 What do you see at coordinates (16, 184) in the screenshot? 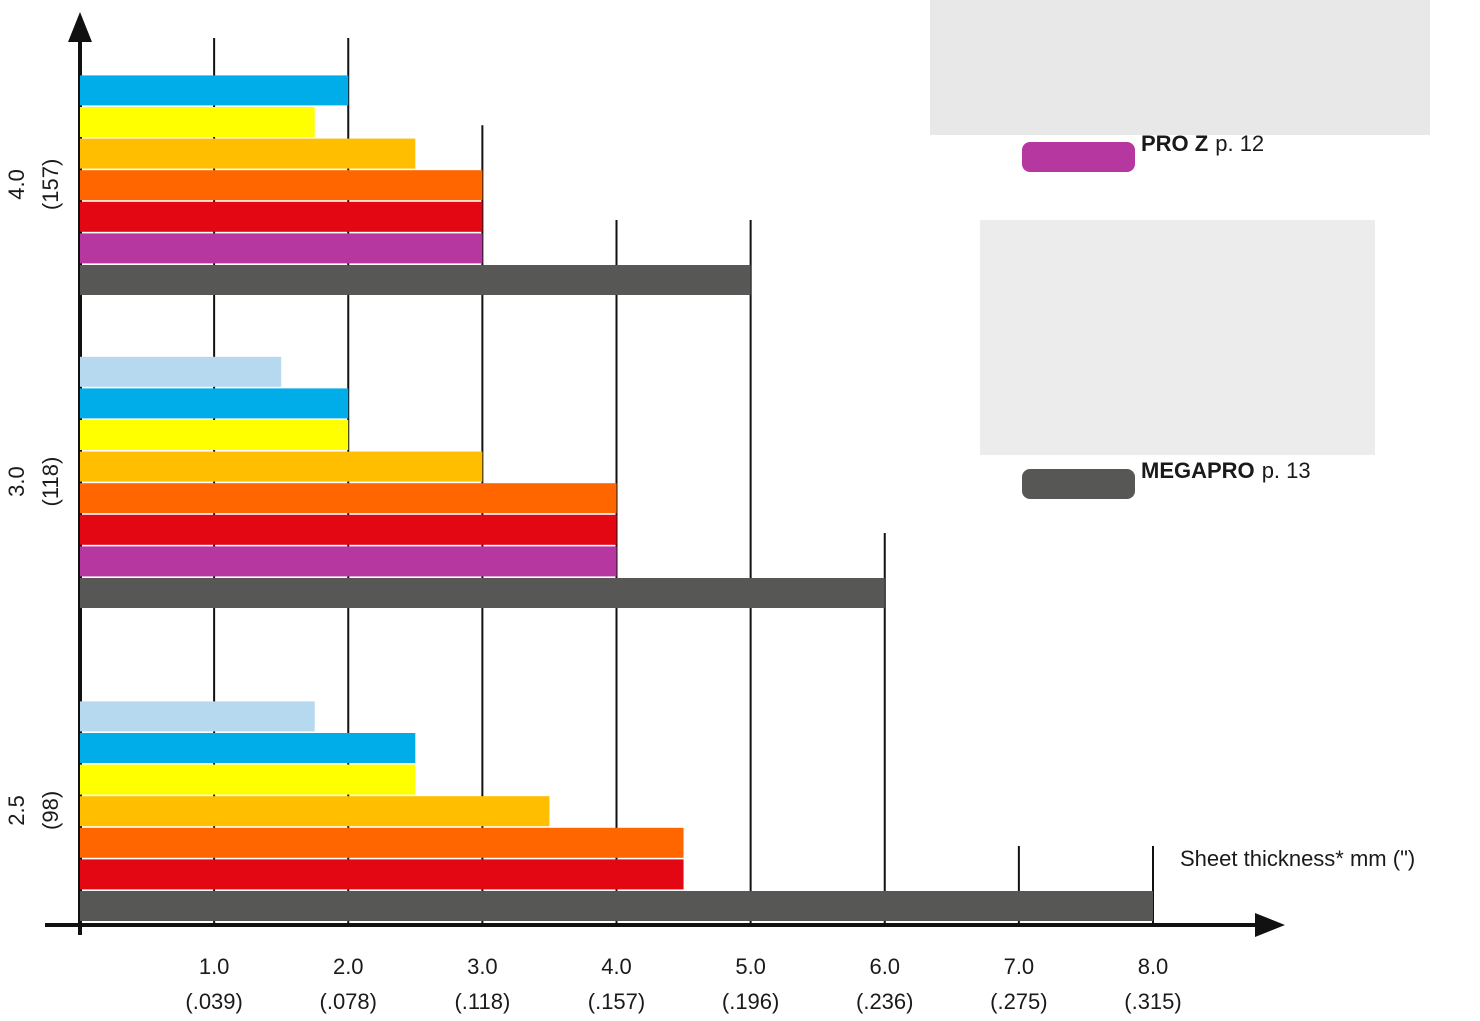
I see `category-label: 4.0` at bounding box center [16, 184].